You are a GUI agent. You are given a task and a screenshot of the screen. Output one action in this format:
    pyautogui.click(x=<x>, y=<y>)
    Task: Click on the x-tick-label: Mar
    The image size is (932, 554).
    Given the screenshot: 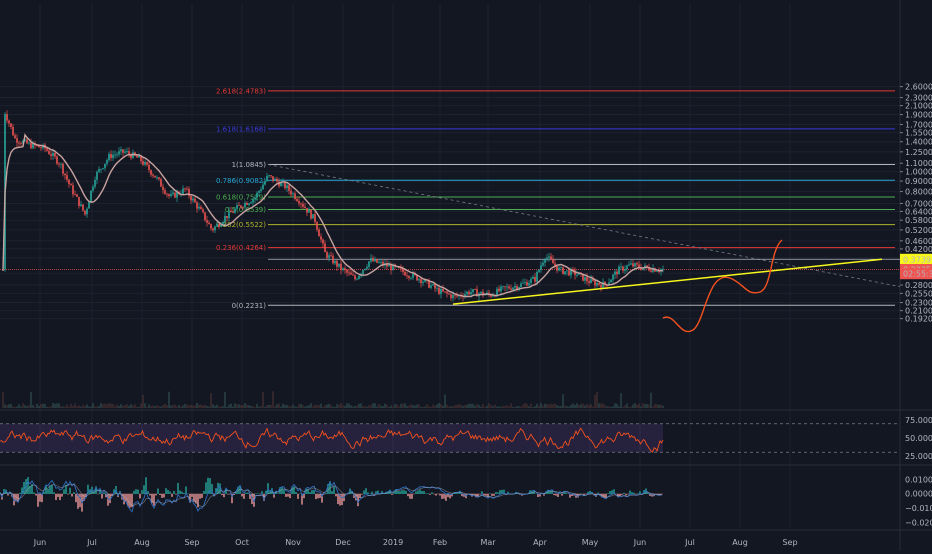 What is the action you would take?
    pyautogui.click(x=488, y=542)
    